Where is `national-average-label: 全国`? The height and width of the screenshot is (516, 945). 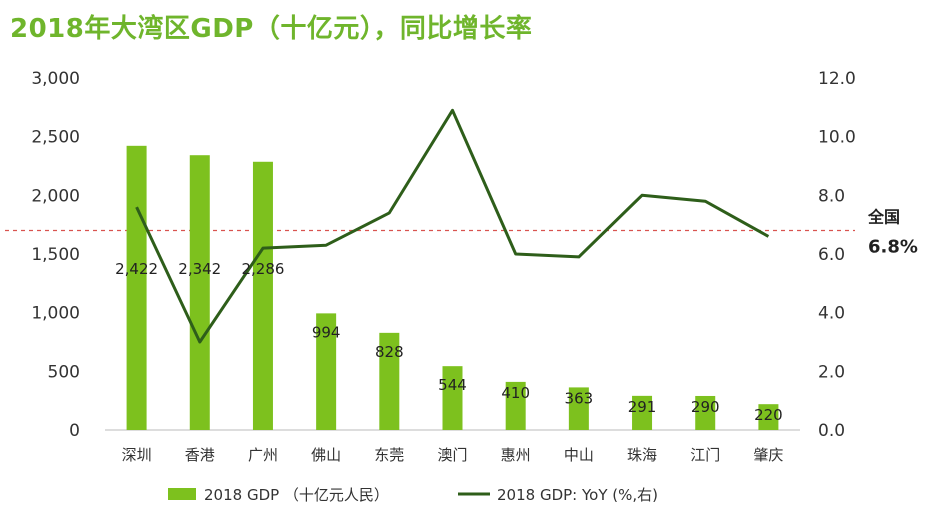
national-average-label: 全国 is located at coordinates (883, 217).